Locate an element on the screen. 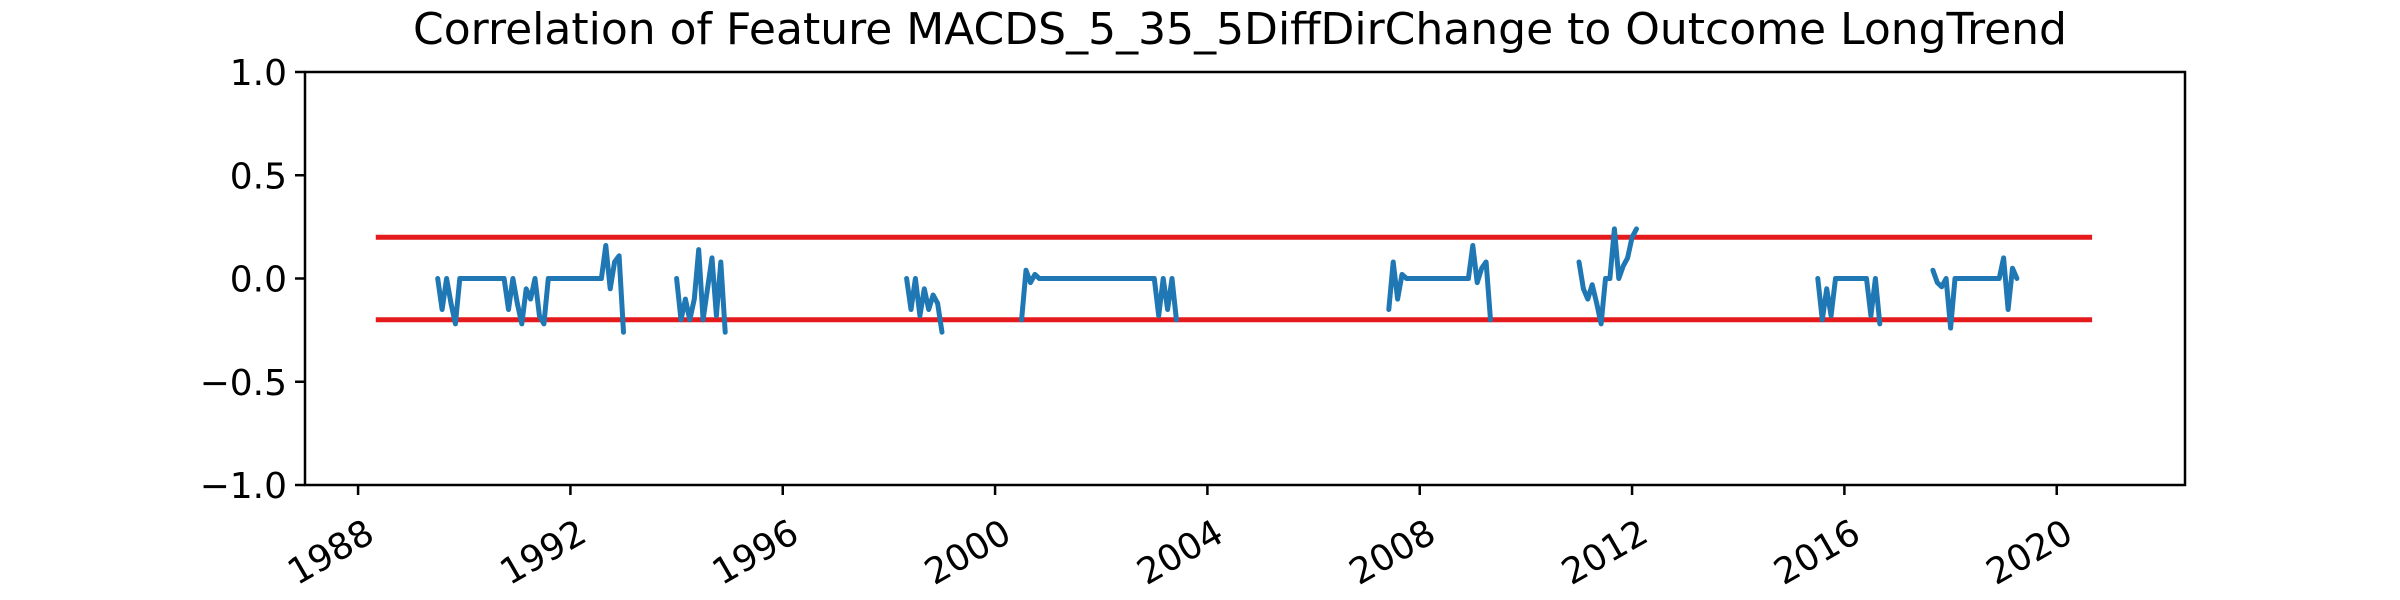  x-tick-label: 2004 is located at coordinates (1180, 552).